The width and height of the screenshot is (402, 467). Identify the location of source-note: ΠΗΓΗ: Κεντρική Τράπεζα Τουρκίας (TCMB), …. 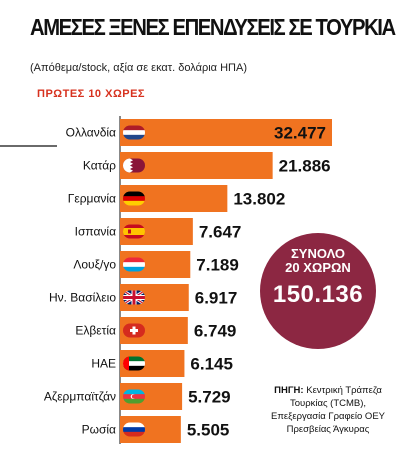
(328, 410).